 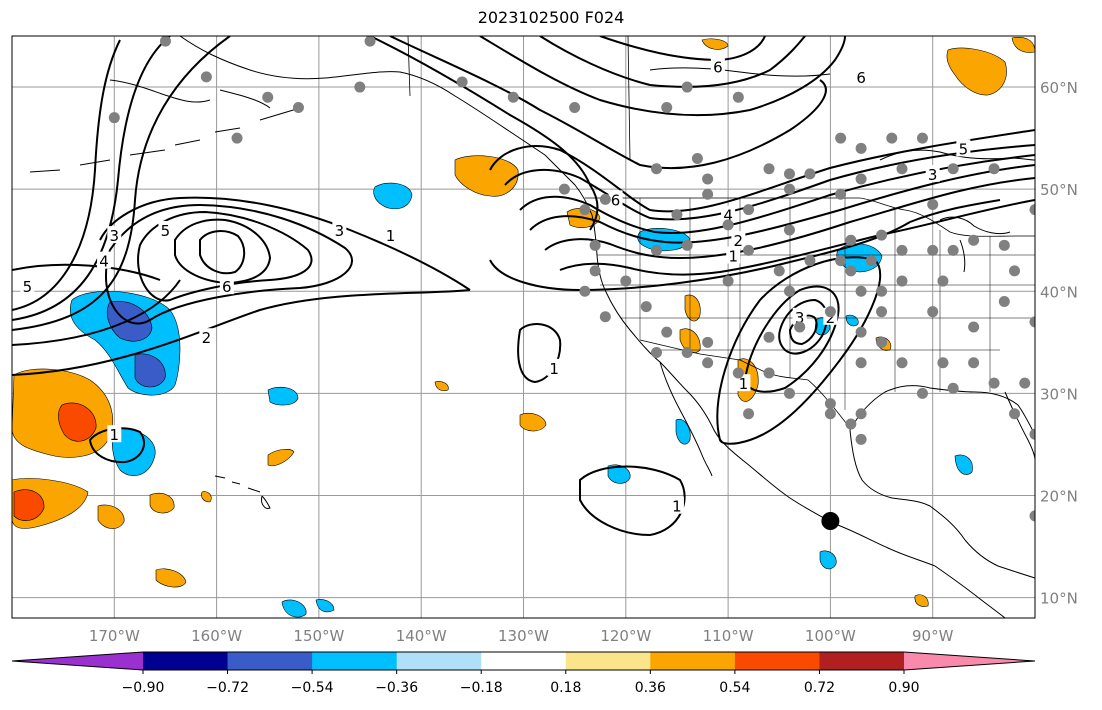 What do you see at coordinates (143, 688) in the screenshot?
I see `colorbar-tick-label: −0.90` at bounding box center [143, 688].